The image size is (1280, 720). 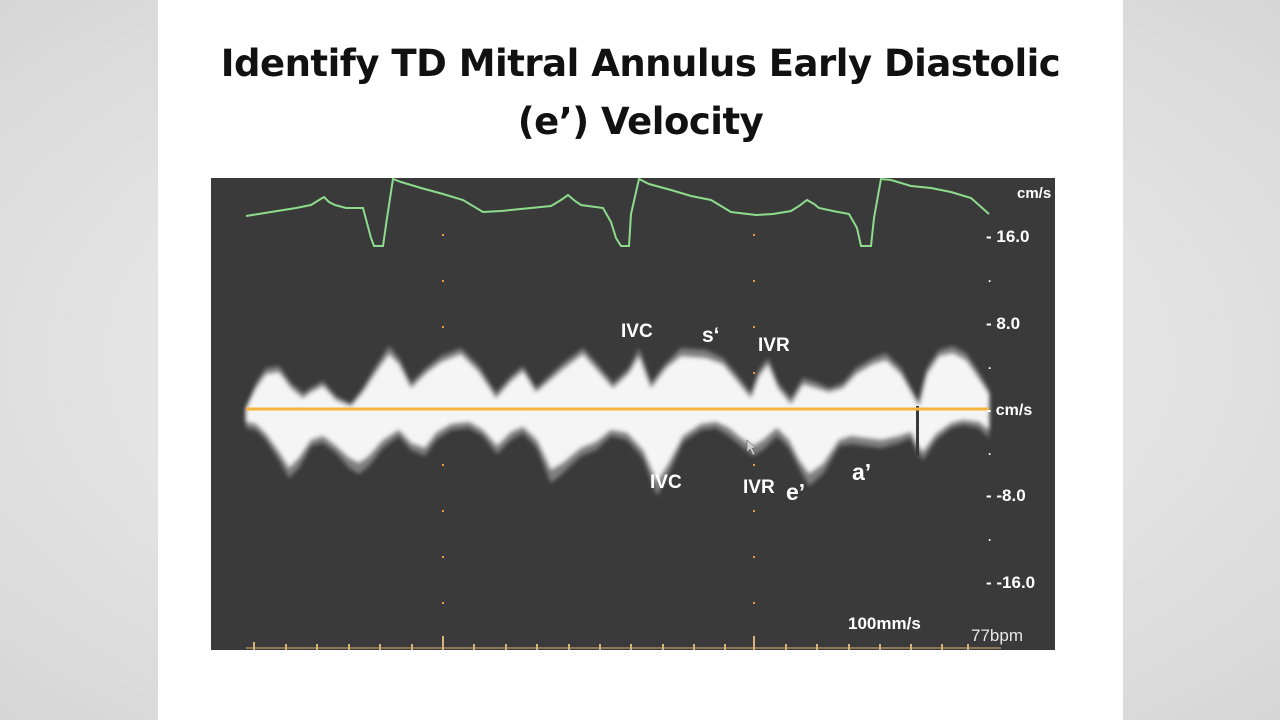 I want to click on ecg-trace, so click(x=617, y=212).